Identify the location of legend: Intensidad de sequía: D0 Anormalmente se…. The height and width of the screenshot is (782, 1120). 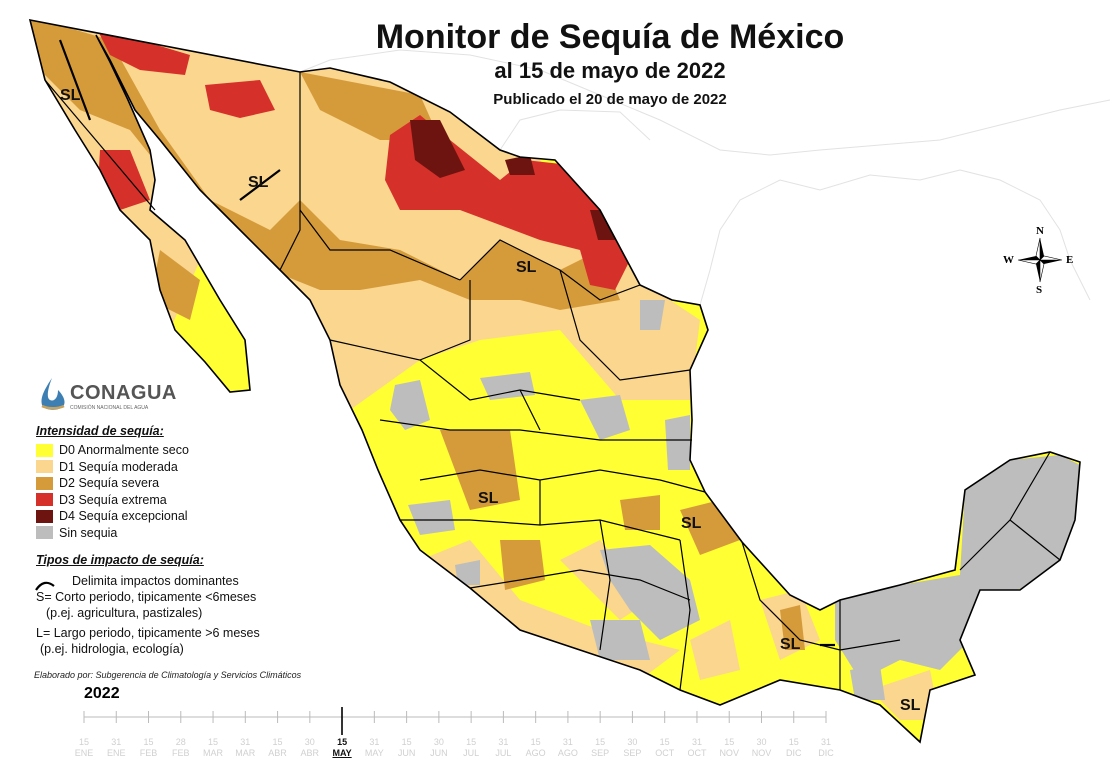
(112, 482).